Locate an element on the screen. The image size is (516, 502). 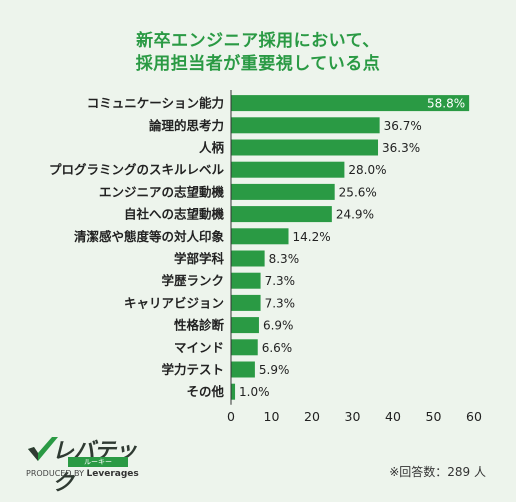
x-tick-label: 60 is located at coordinates (474, 416).